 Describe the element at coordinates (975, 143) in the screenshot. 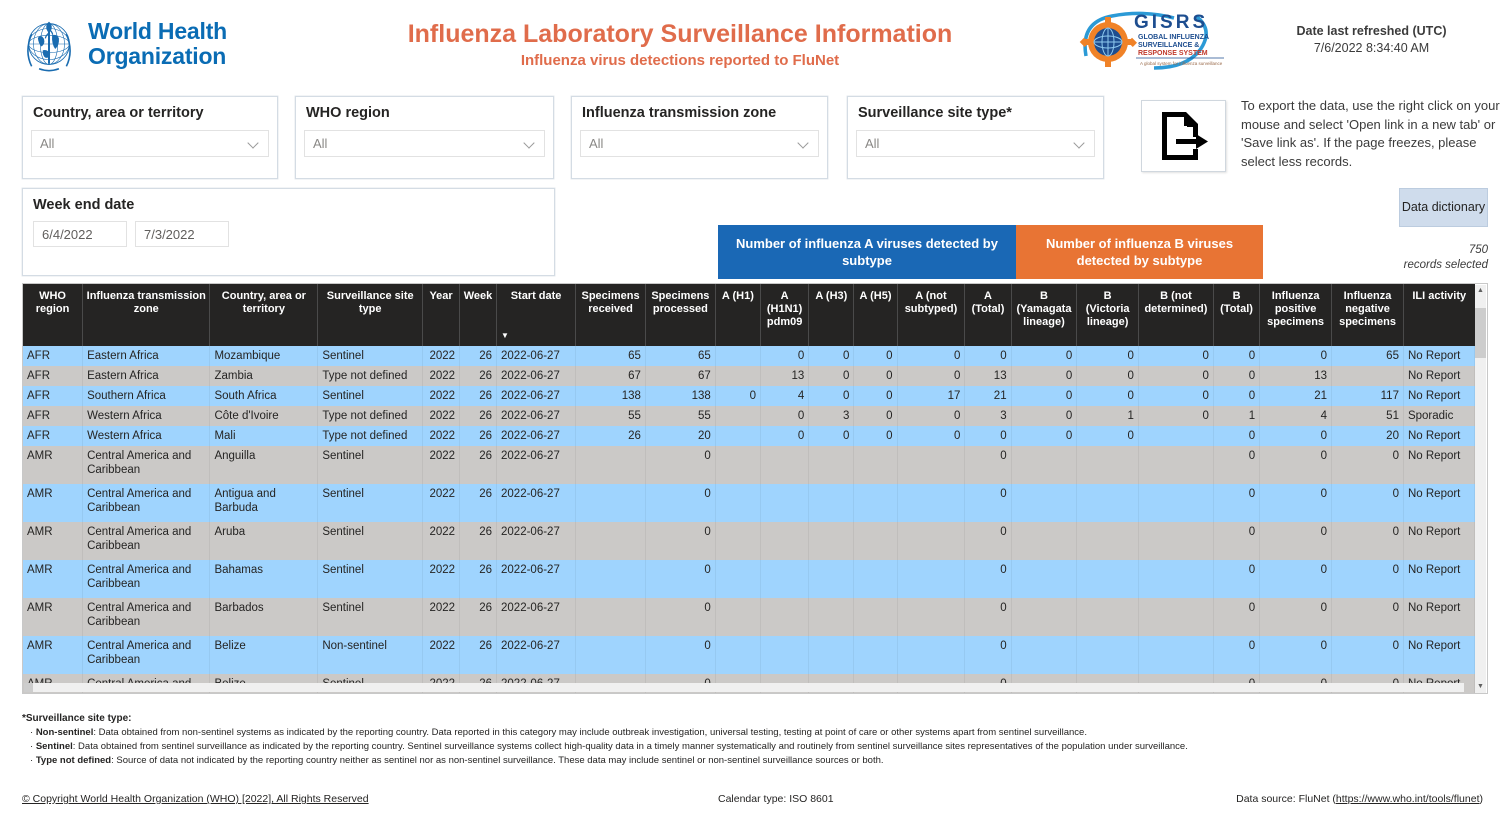

I see `slicer-surveillance-site-type-dropdown: All` at that location.